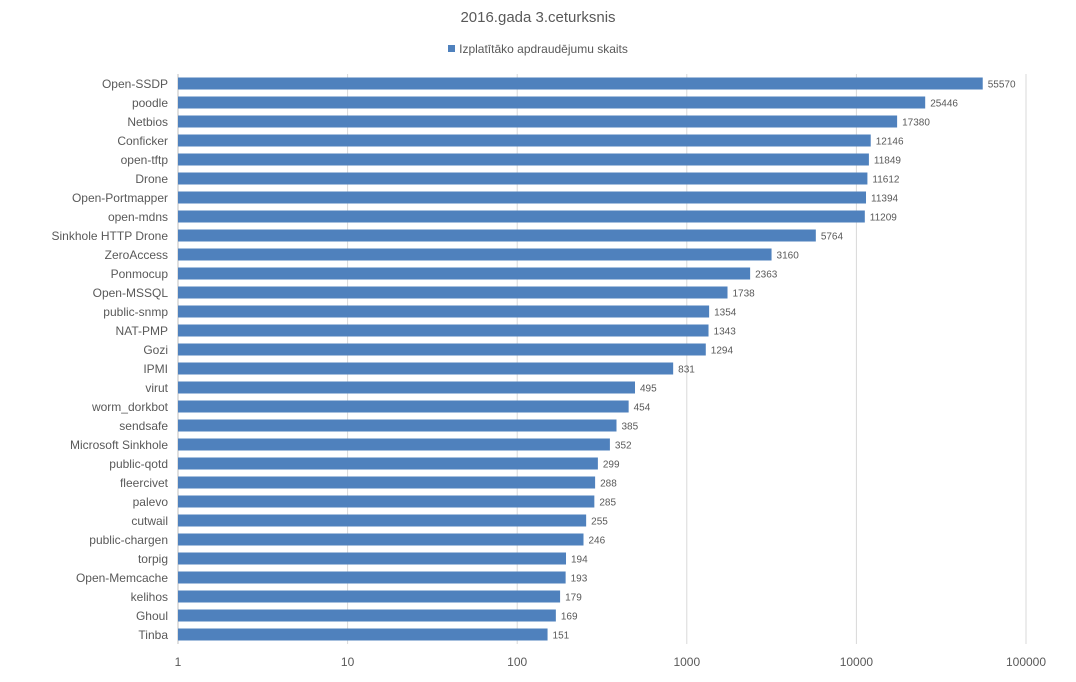  Describe the element at coordinates (916, 123) in the screenshot. I see `data-label: 17380` at that location.